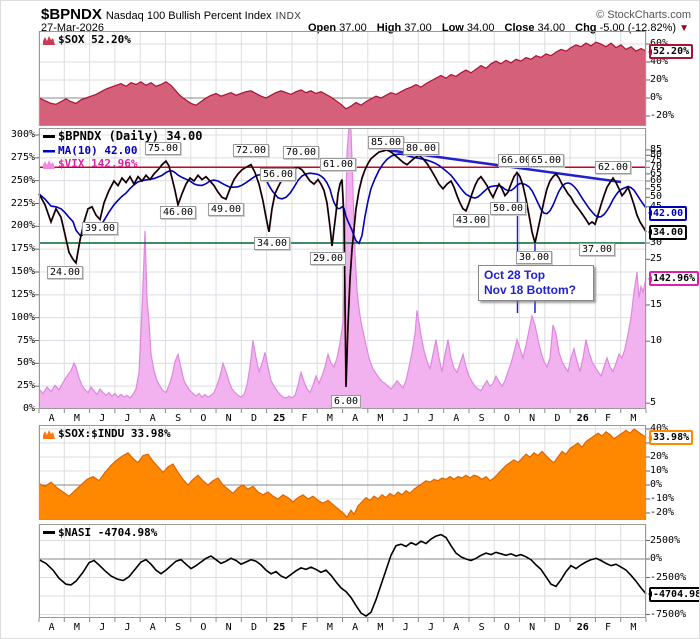  I want to click on y-axis-tick-label: 175%, so click(22, 249).